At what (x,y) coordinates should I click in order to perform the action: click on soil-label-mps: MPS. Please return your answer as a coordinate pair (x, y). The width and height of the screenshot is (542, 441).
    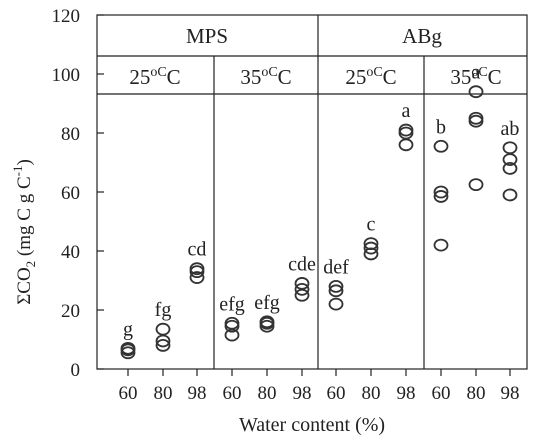
    Looking at the image, I should click on (207, 36).